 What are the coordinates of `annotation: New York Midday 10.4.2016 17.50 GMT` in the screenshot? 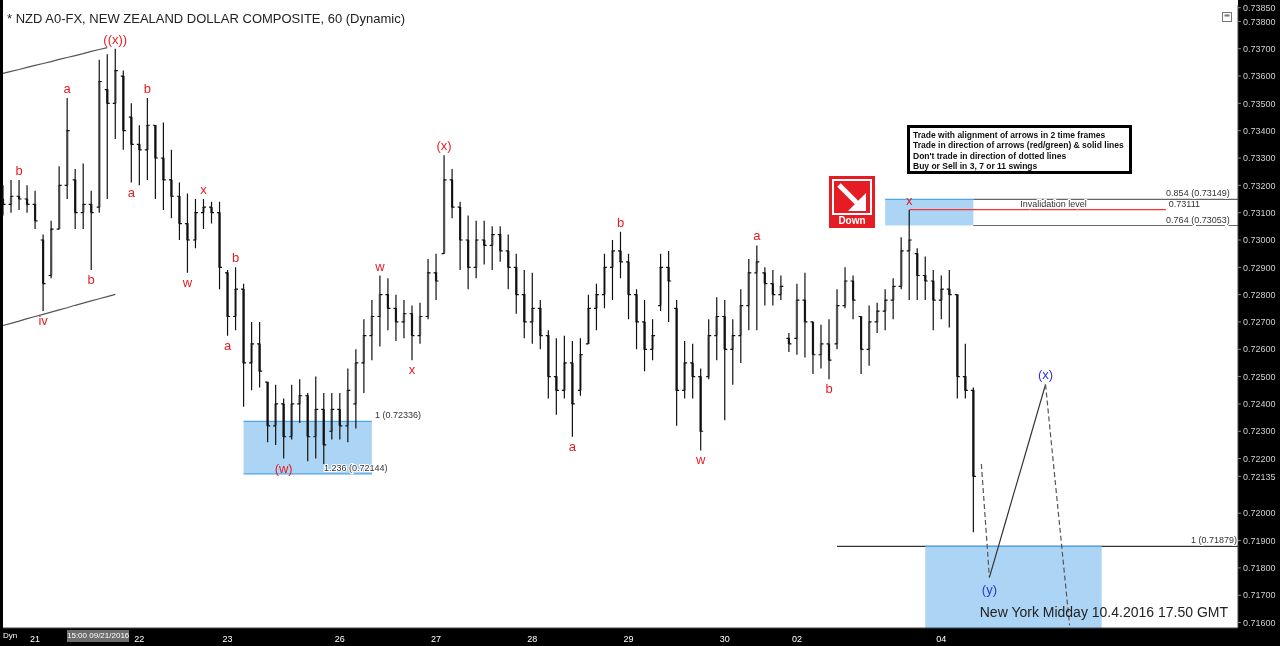 It's located at (1104, 611).